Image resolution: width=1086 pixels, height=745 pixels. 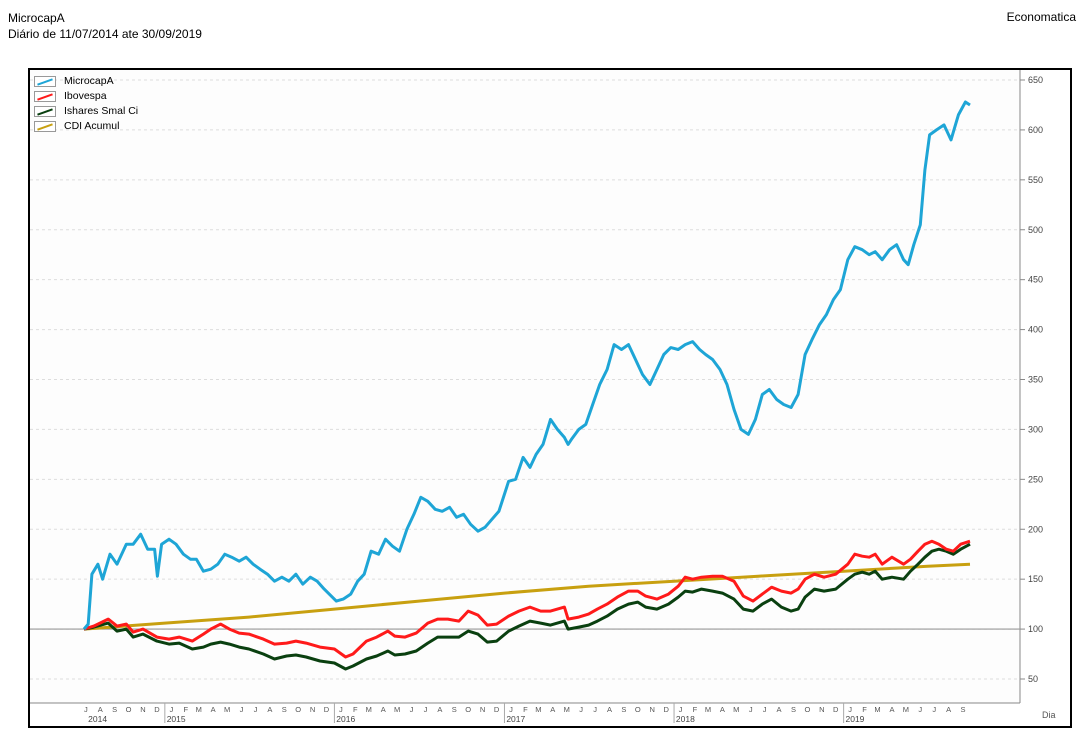 I want to click on year-label: 2017, so click(x=515, y=719).